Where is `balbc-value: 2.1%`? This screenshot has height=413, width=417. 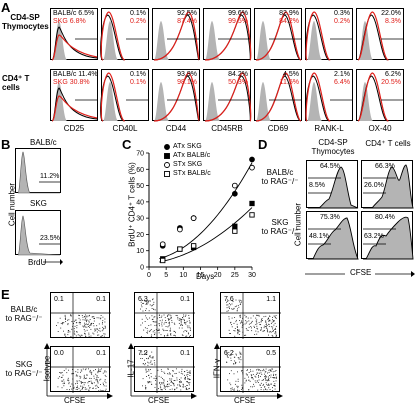 balbc-value: 2.1% is located at coordinates (342, 74).